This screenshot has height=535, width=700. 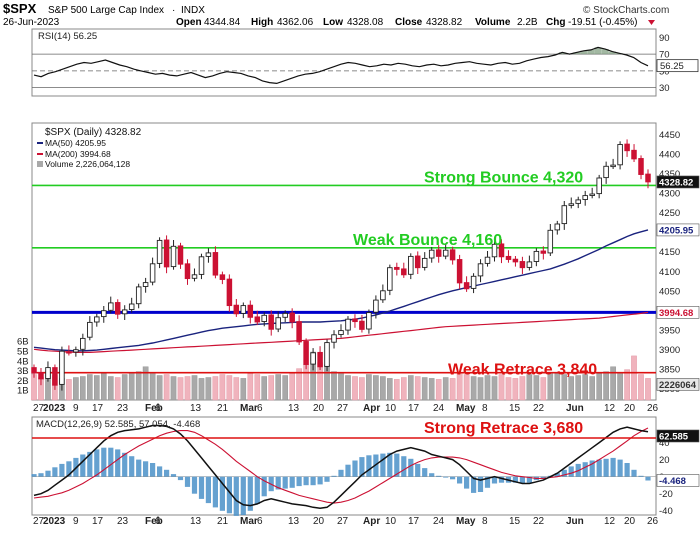 What do you see at coordinates (669, 272) in the screenshot?
I see `price-tick-label: 4100` at bounding box center [669, 272].